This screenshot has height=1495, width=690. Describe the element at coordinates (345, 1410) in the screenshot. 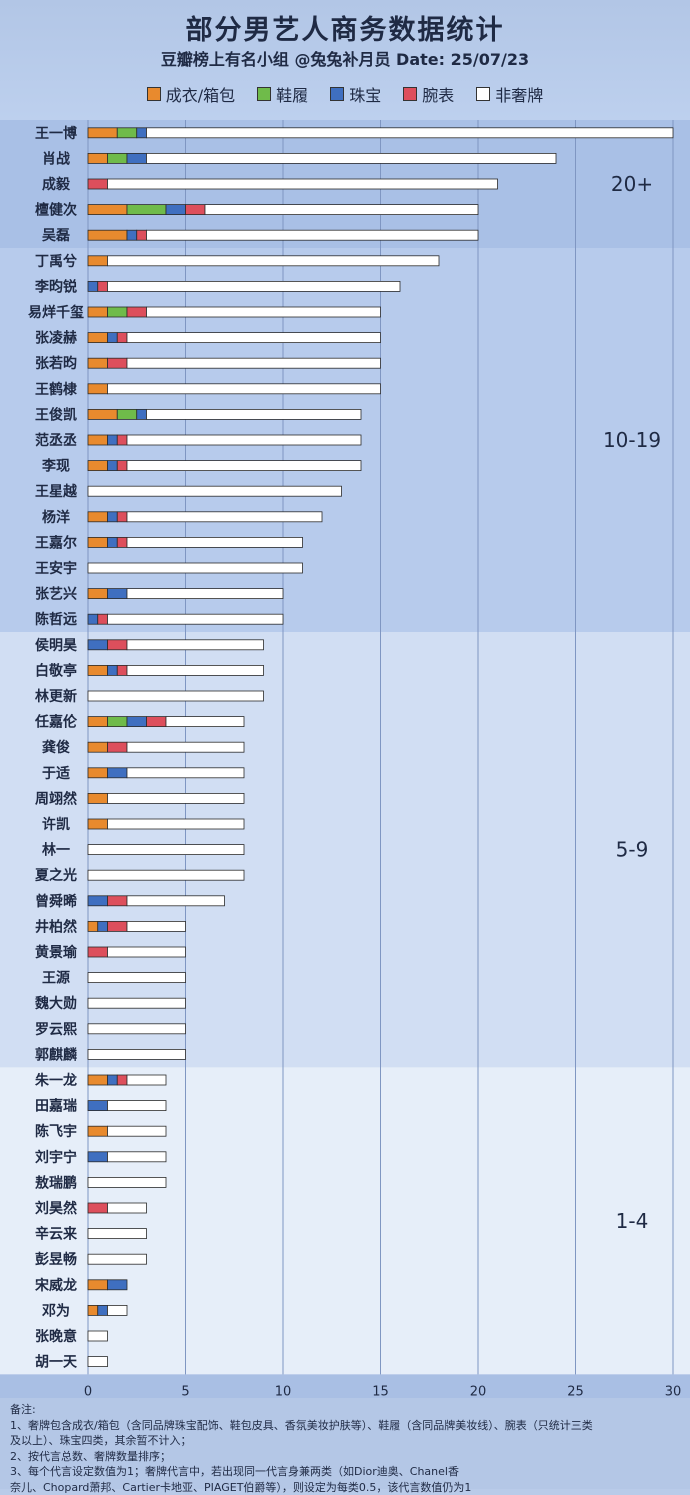

I see `notes-heading: 备注:` at that location.